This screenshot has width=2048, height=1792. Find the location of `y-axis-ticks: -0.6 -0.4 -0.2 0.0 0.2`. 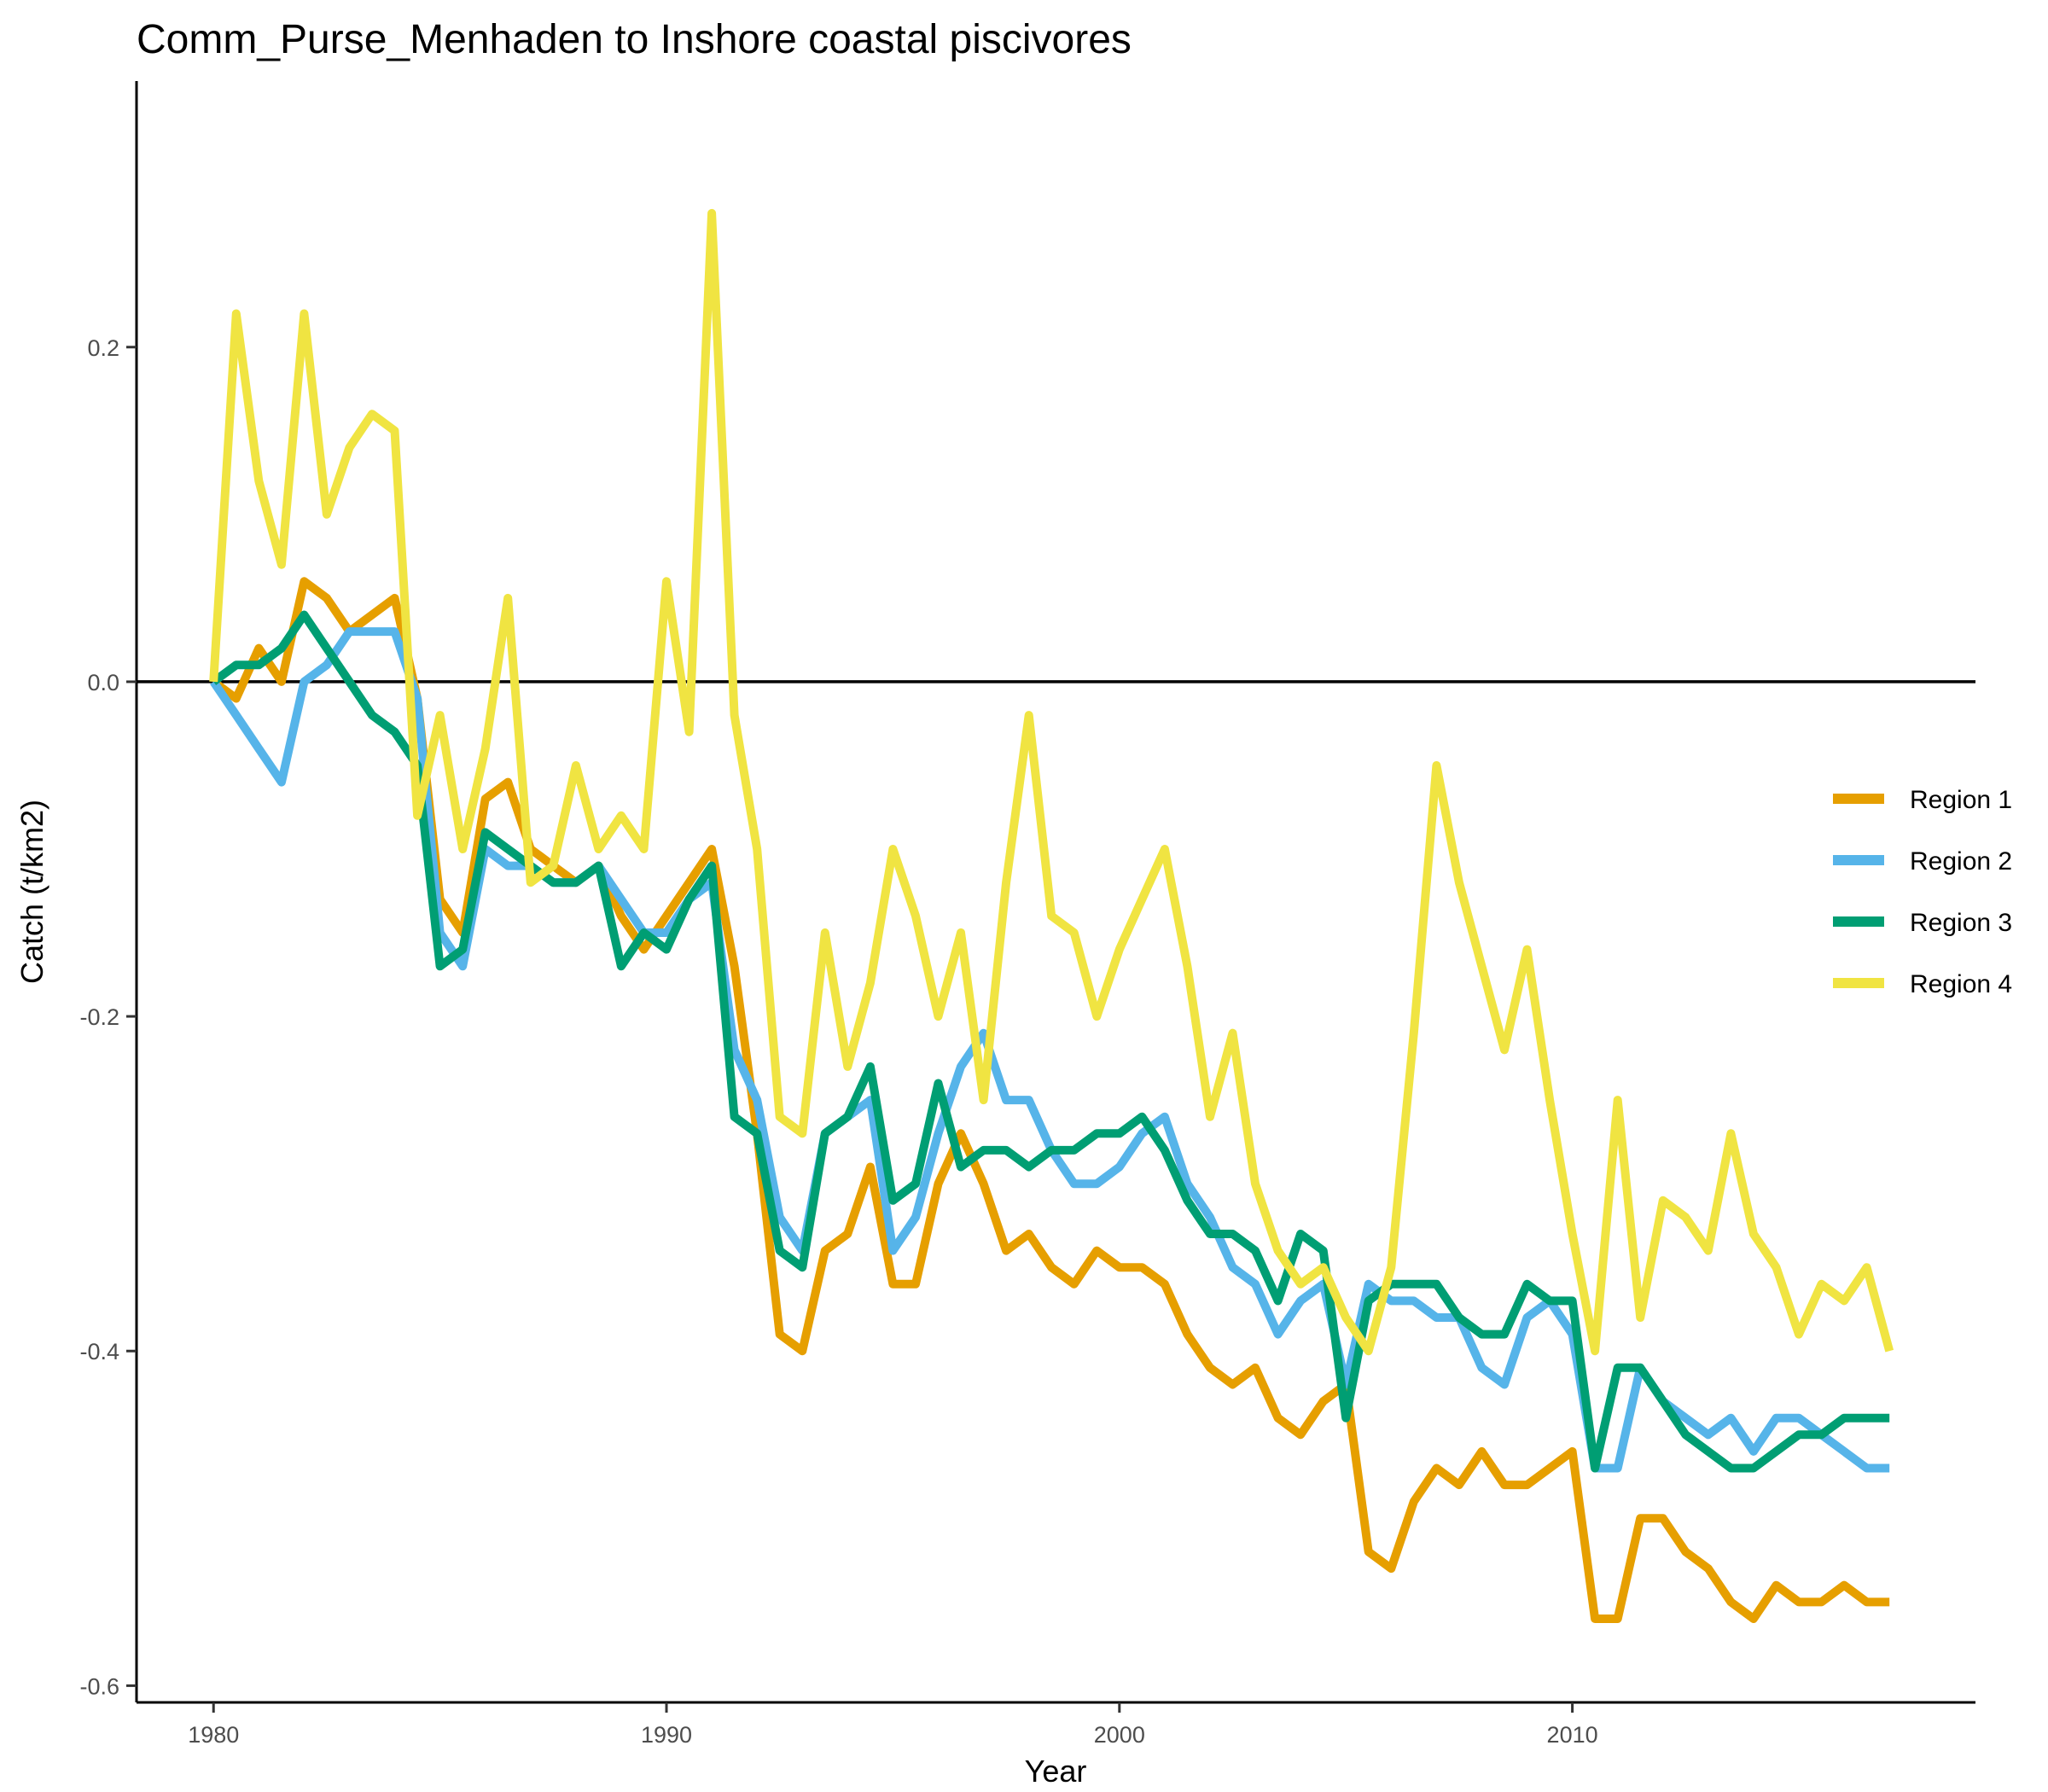

y-axis-ticks: -0.6 -0.4 -0.2 0.0 0.2 is located at coordinates (108, 1017).